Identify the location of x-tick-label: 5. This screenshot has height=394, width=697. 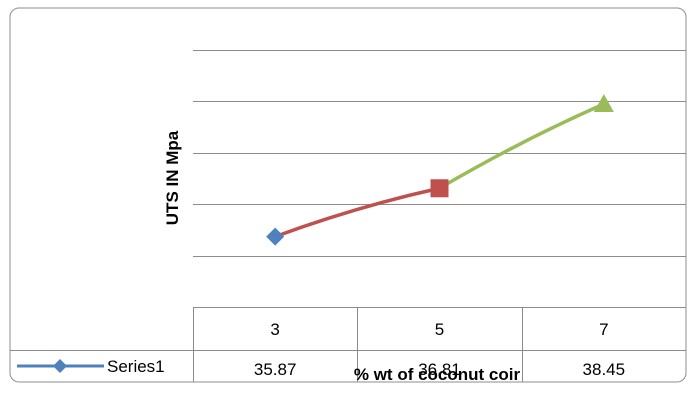
(439, 329).